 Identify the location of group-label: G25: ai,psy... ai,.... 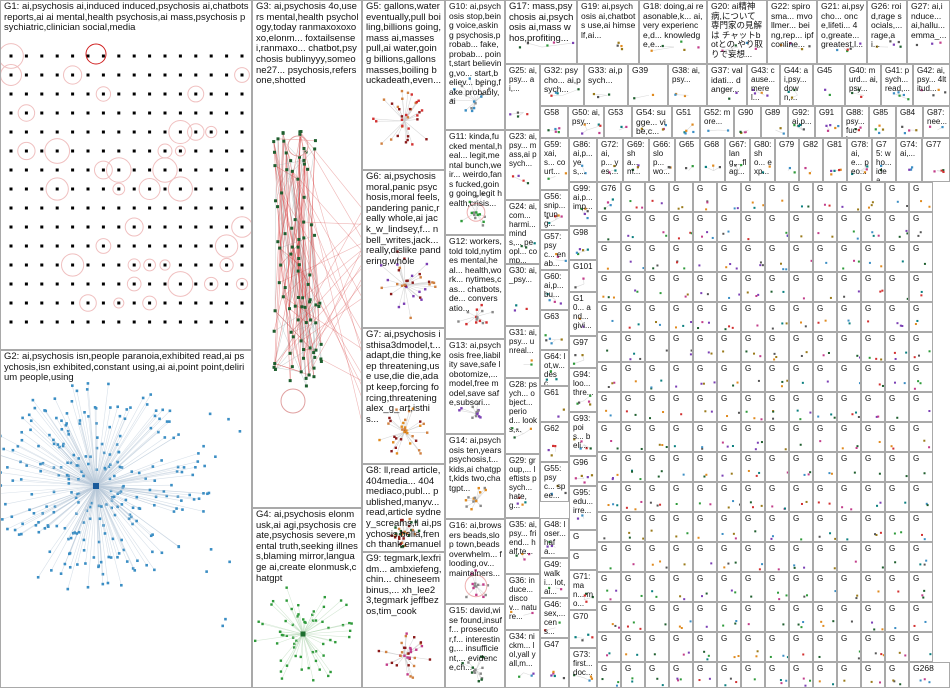
(523, 79).